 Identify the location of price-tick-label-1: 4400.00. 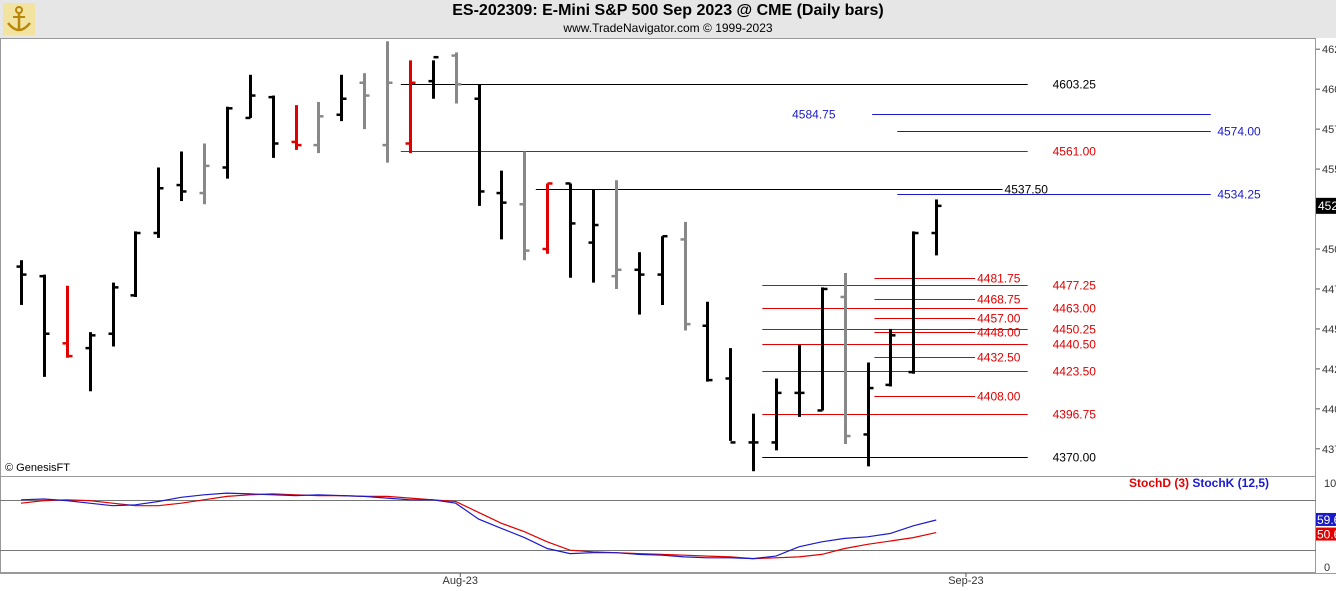
(1329, 410).